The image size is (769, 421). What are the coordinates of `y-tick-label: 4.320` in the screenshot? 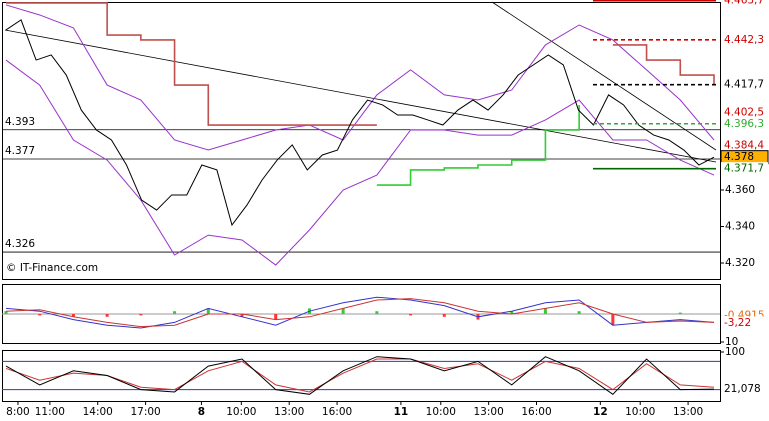 It's located at (740, 263).